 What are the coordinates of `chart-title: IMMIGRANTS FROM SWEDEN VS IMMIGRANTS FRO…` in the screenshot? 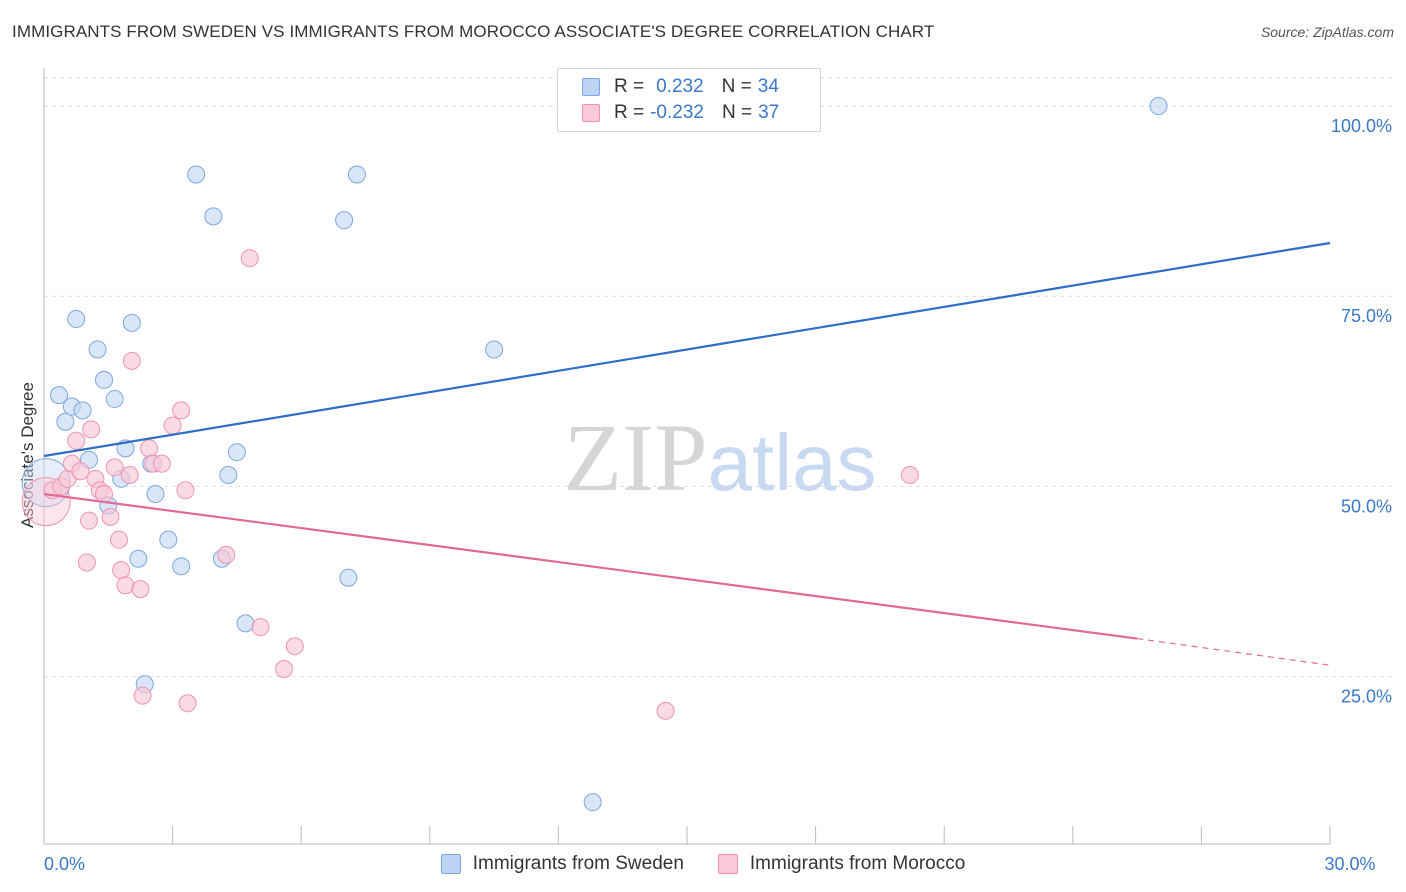 It's located at (473, 31).